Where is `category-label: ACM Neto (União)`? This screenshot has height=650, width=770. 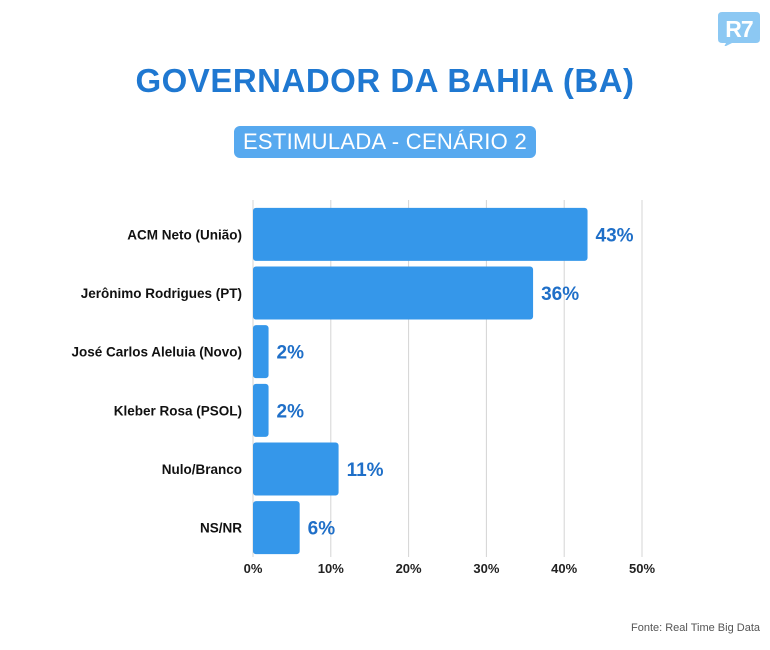 category-label: ACM Neto (União) is located at coordinates (184, 234).